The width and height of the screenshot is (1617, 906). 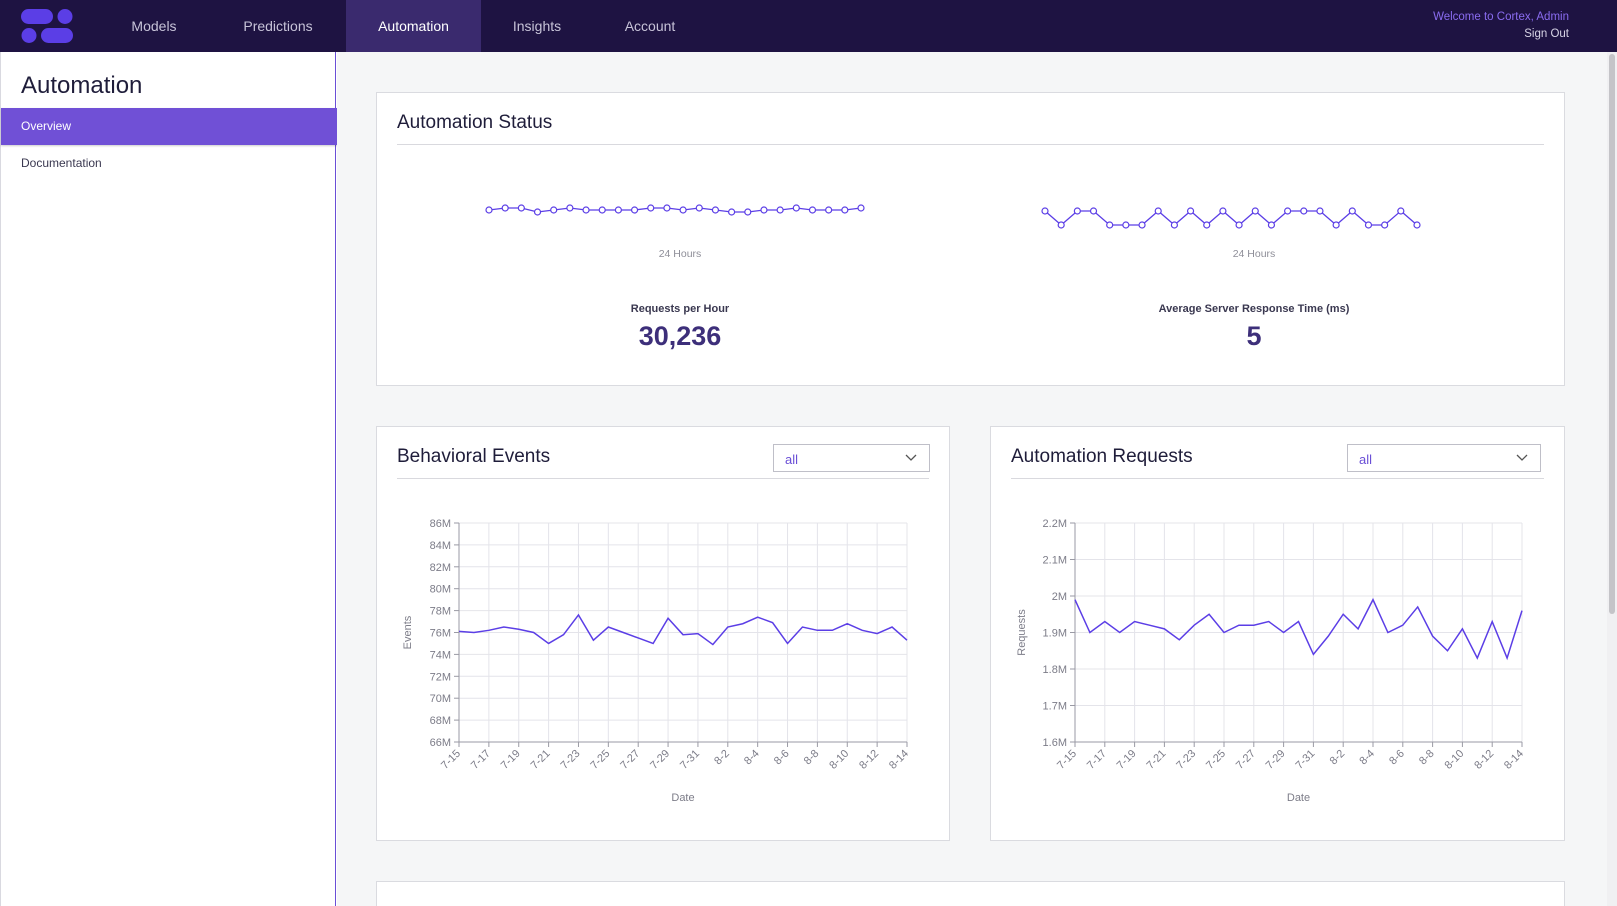 What do you see at coordinates (1501, 17) in the screenshot?
I see `welcome-message: Welcome to Cortex, Admin` at bounding box center [1501, 17].